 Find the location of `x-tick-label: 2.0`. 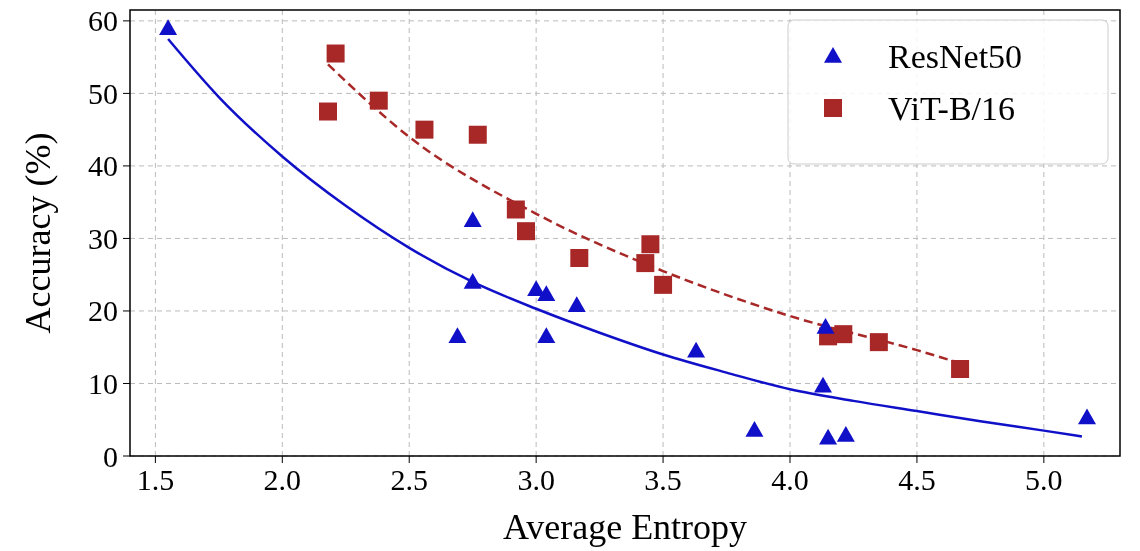

x-tick-label: 2.0 is located at coordinates (282, 479).